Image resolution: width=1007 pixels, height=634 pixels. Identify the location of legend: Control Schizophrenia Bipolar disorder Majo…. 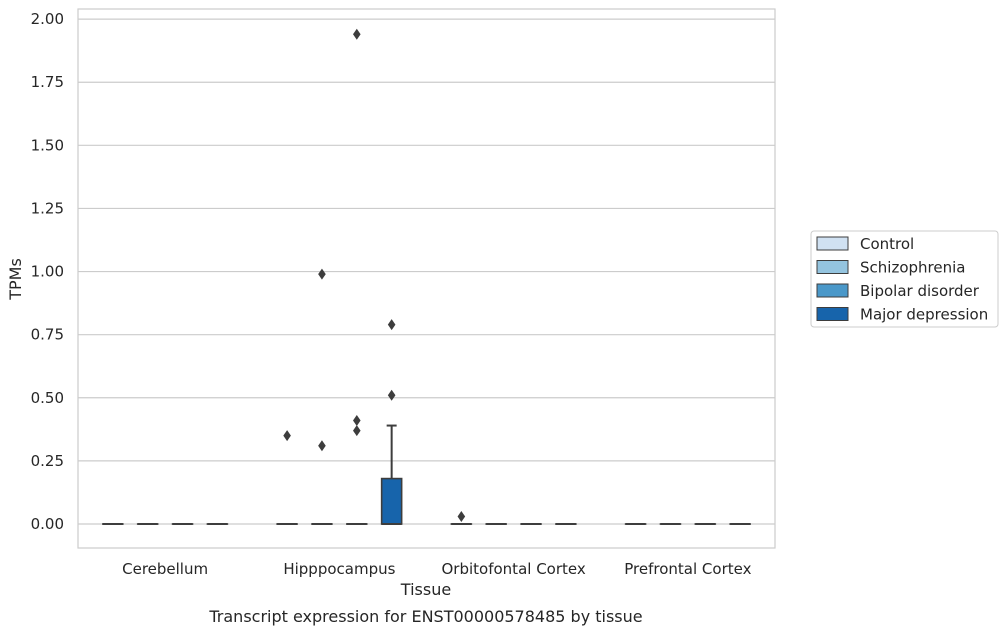
(904, 279).